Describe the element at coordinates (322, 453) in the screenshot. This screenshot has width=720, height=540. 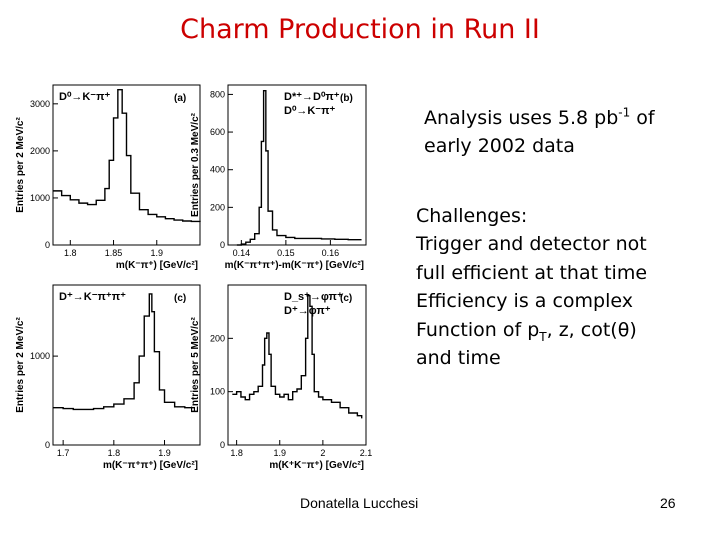
I see `x-tick-label: 2` at that location.